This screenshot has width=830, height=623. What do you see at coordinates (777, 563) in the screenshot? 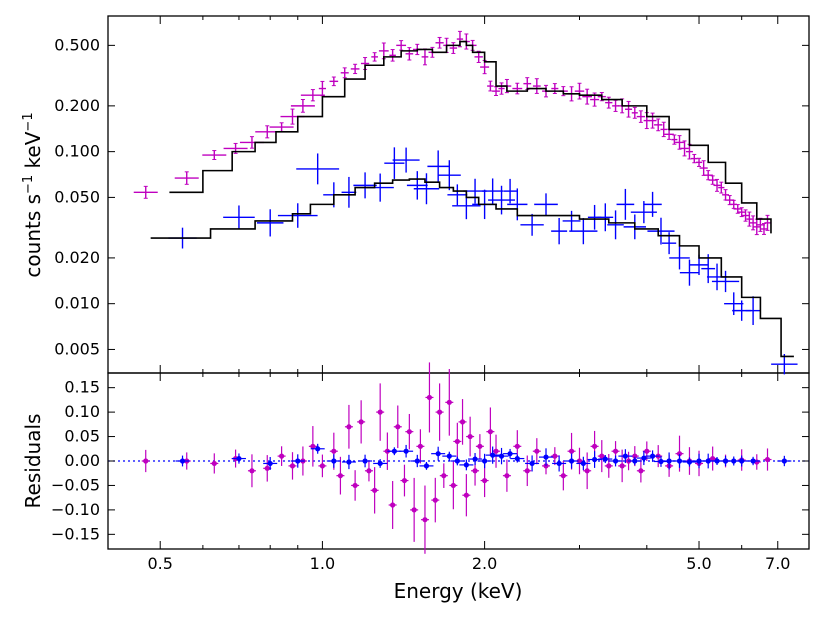
I see `xtick-label: 7.0` at bounding box center [777, 563].